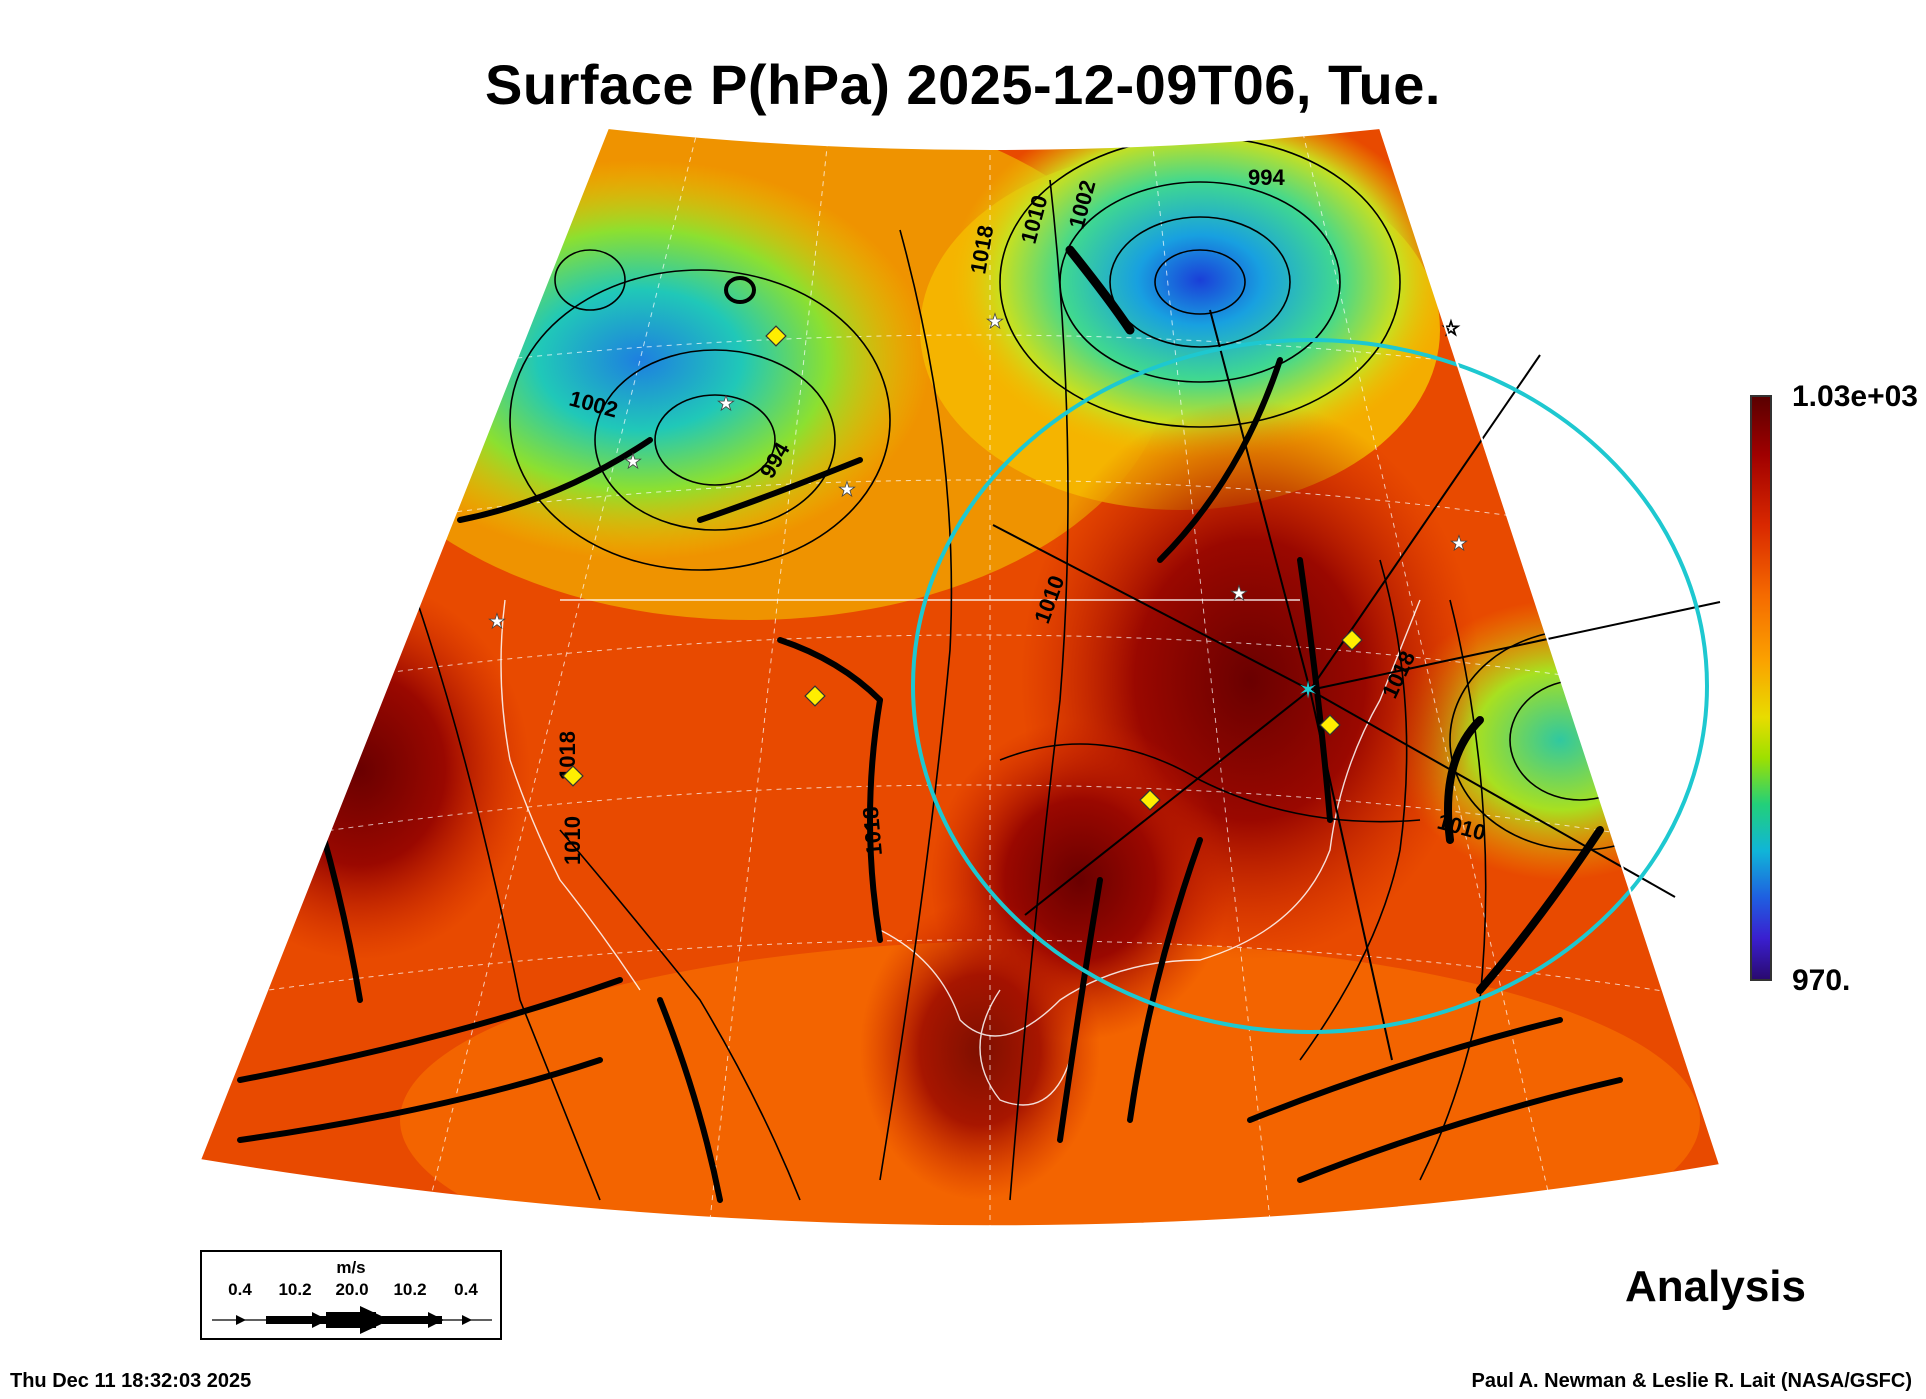 The image size is (1926, 1399). What do you see at coordinates (352, 1320) in the screenshot?
I see `wind-legend-arrows` at bounding box center [352, 1320].